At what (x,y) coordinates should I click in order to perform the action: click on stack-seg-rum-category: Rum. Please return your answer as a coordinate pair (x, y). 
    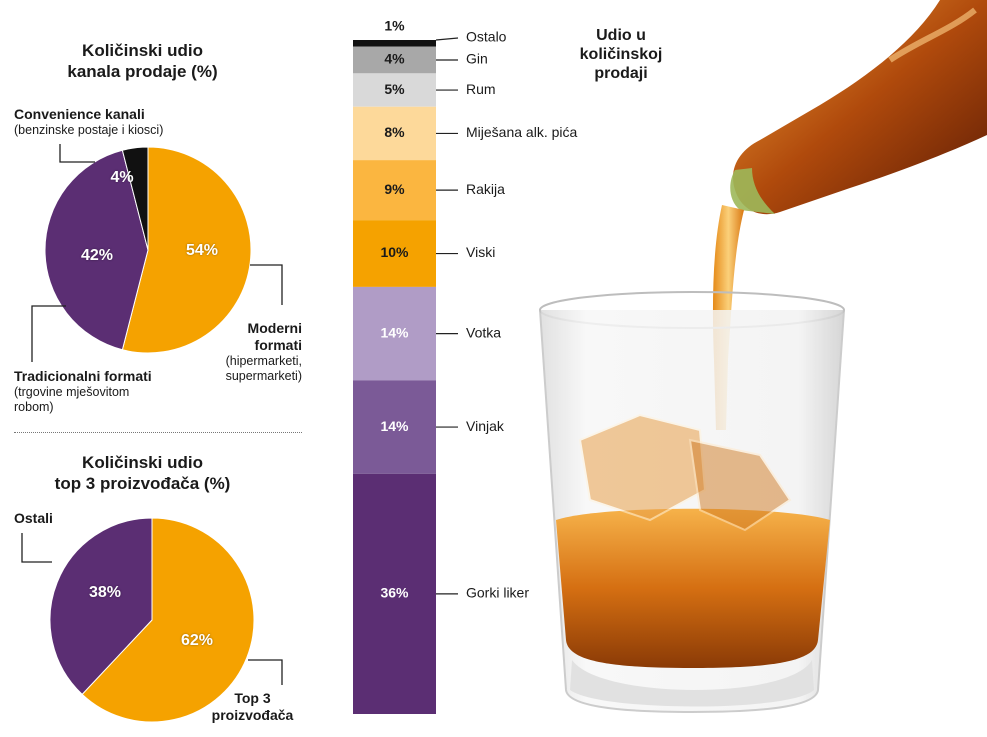
    Looking at the image, I should click on (481, 89).